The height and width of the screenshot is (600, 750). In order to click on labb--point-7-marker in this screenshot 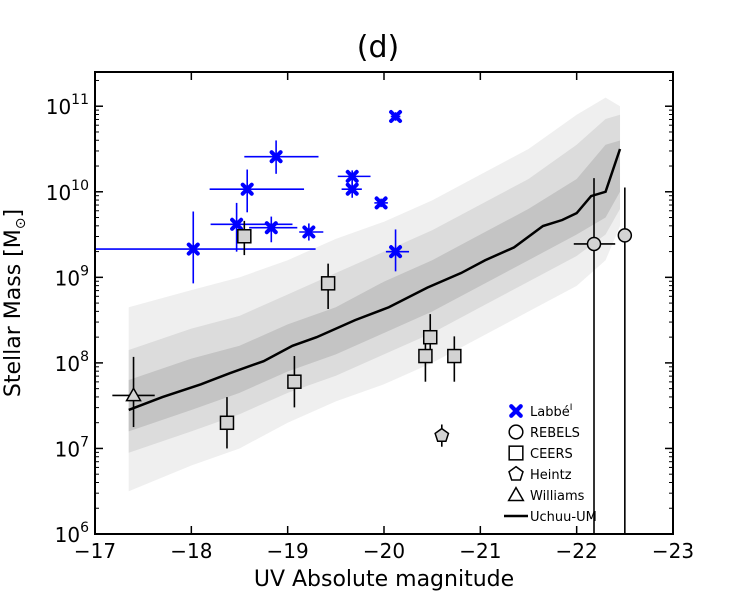, I will do `click(352, 176)`.